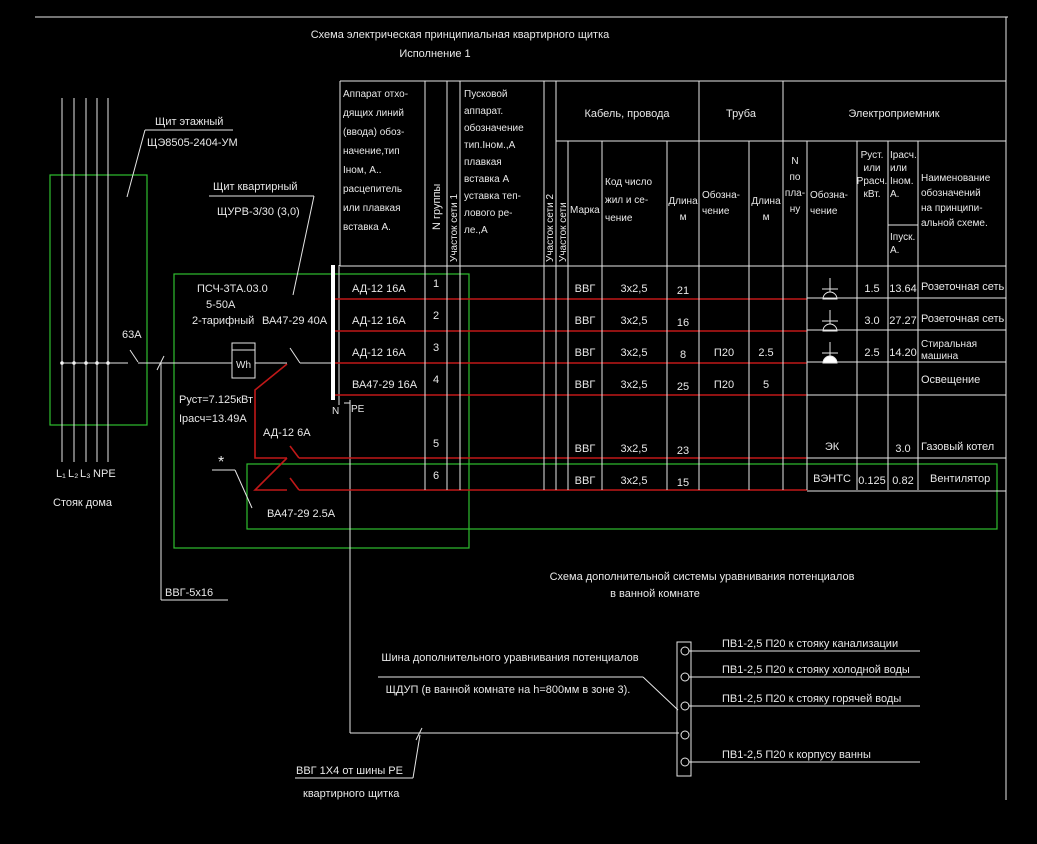 Image resolution: width=1037 pixels, height=844 pixels. Describe the element at coordinates (85, 474) in the screenshot. I see `phase-l3: L₃` at that location.